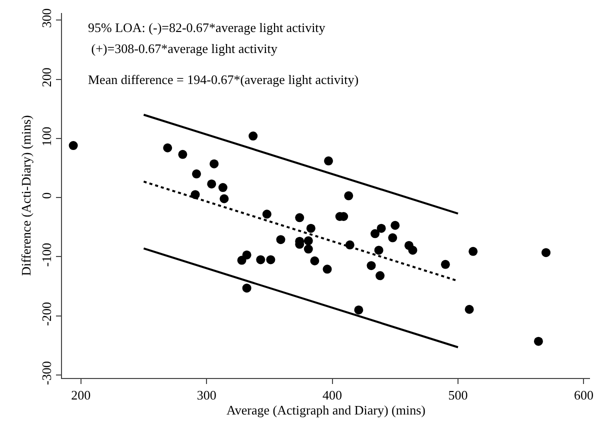 This screenshot has height=423, width=601. Describe the element at coordinates (223, 79) in the screenshot. I see `annotation: Mean difference = 194-0.67*(average light activity)` at that location.